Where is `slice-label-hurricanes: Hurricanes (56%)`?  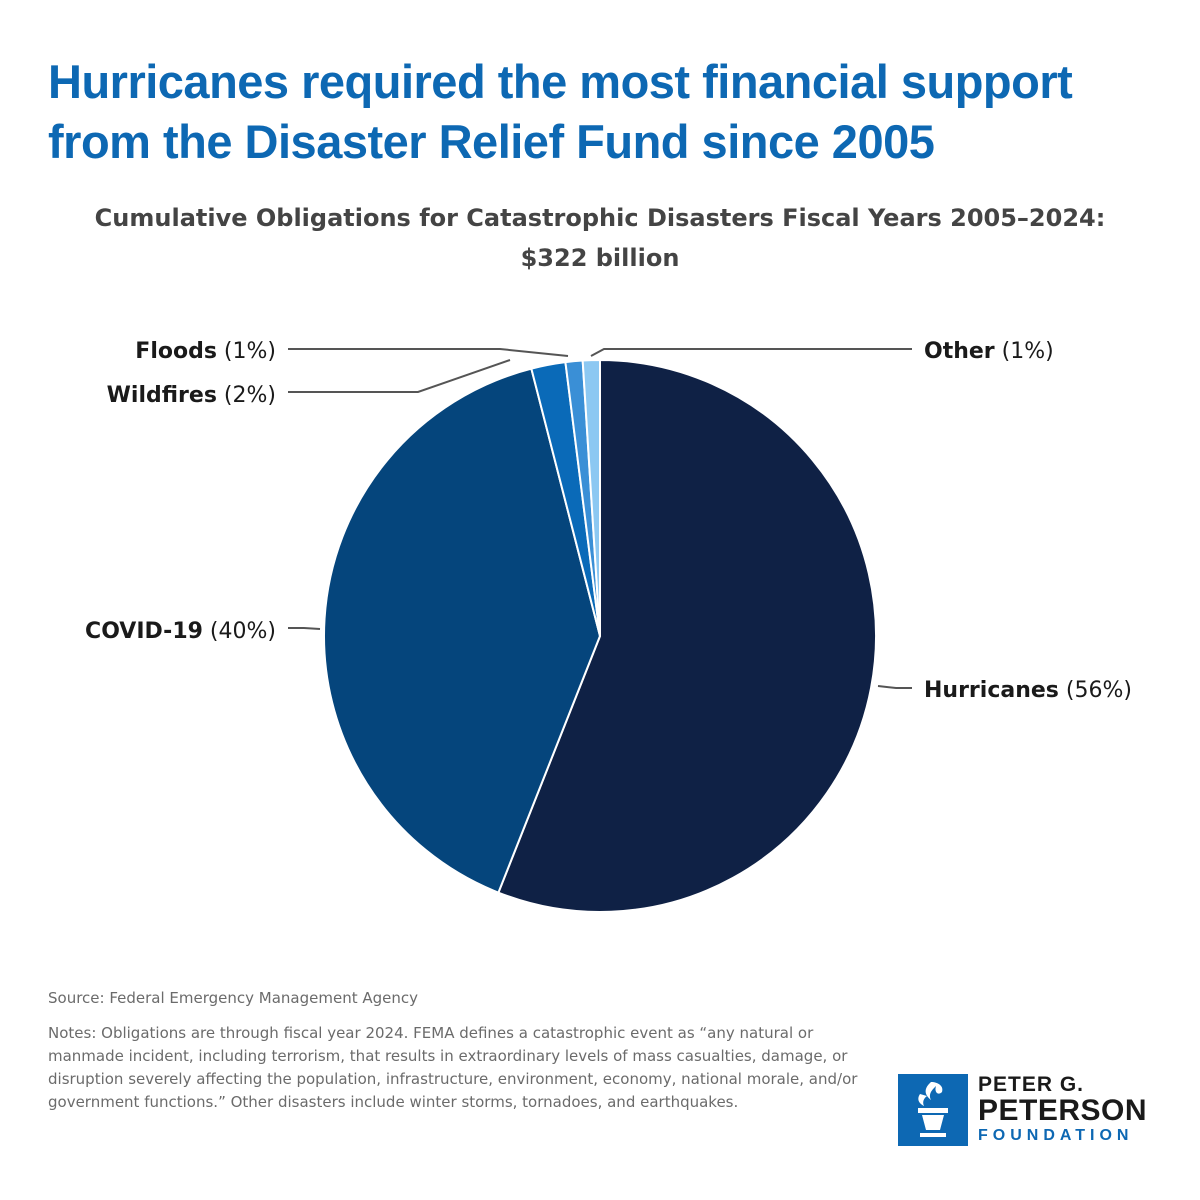 slice-label-hurricanes: Hurricanes (56%) is located at coordinates (1028, 690).